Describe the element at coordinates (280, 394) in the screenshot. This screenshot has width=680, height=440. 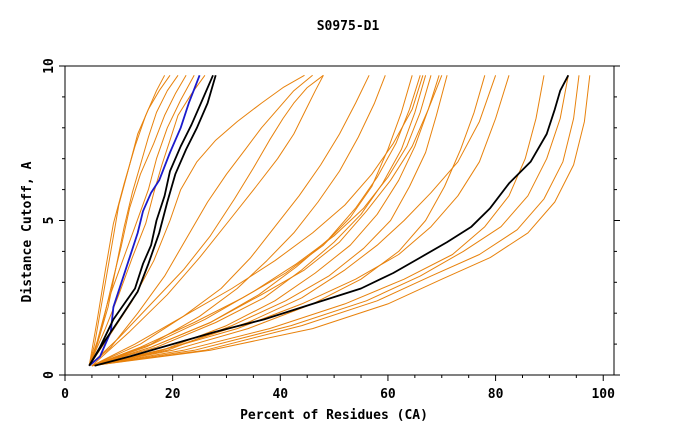
I see `x-tick-label-2: 40` at that location.